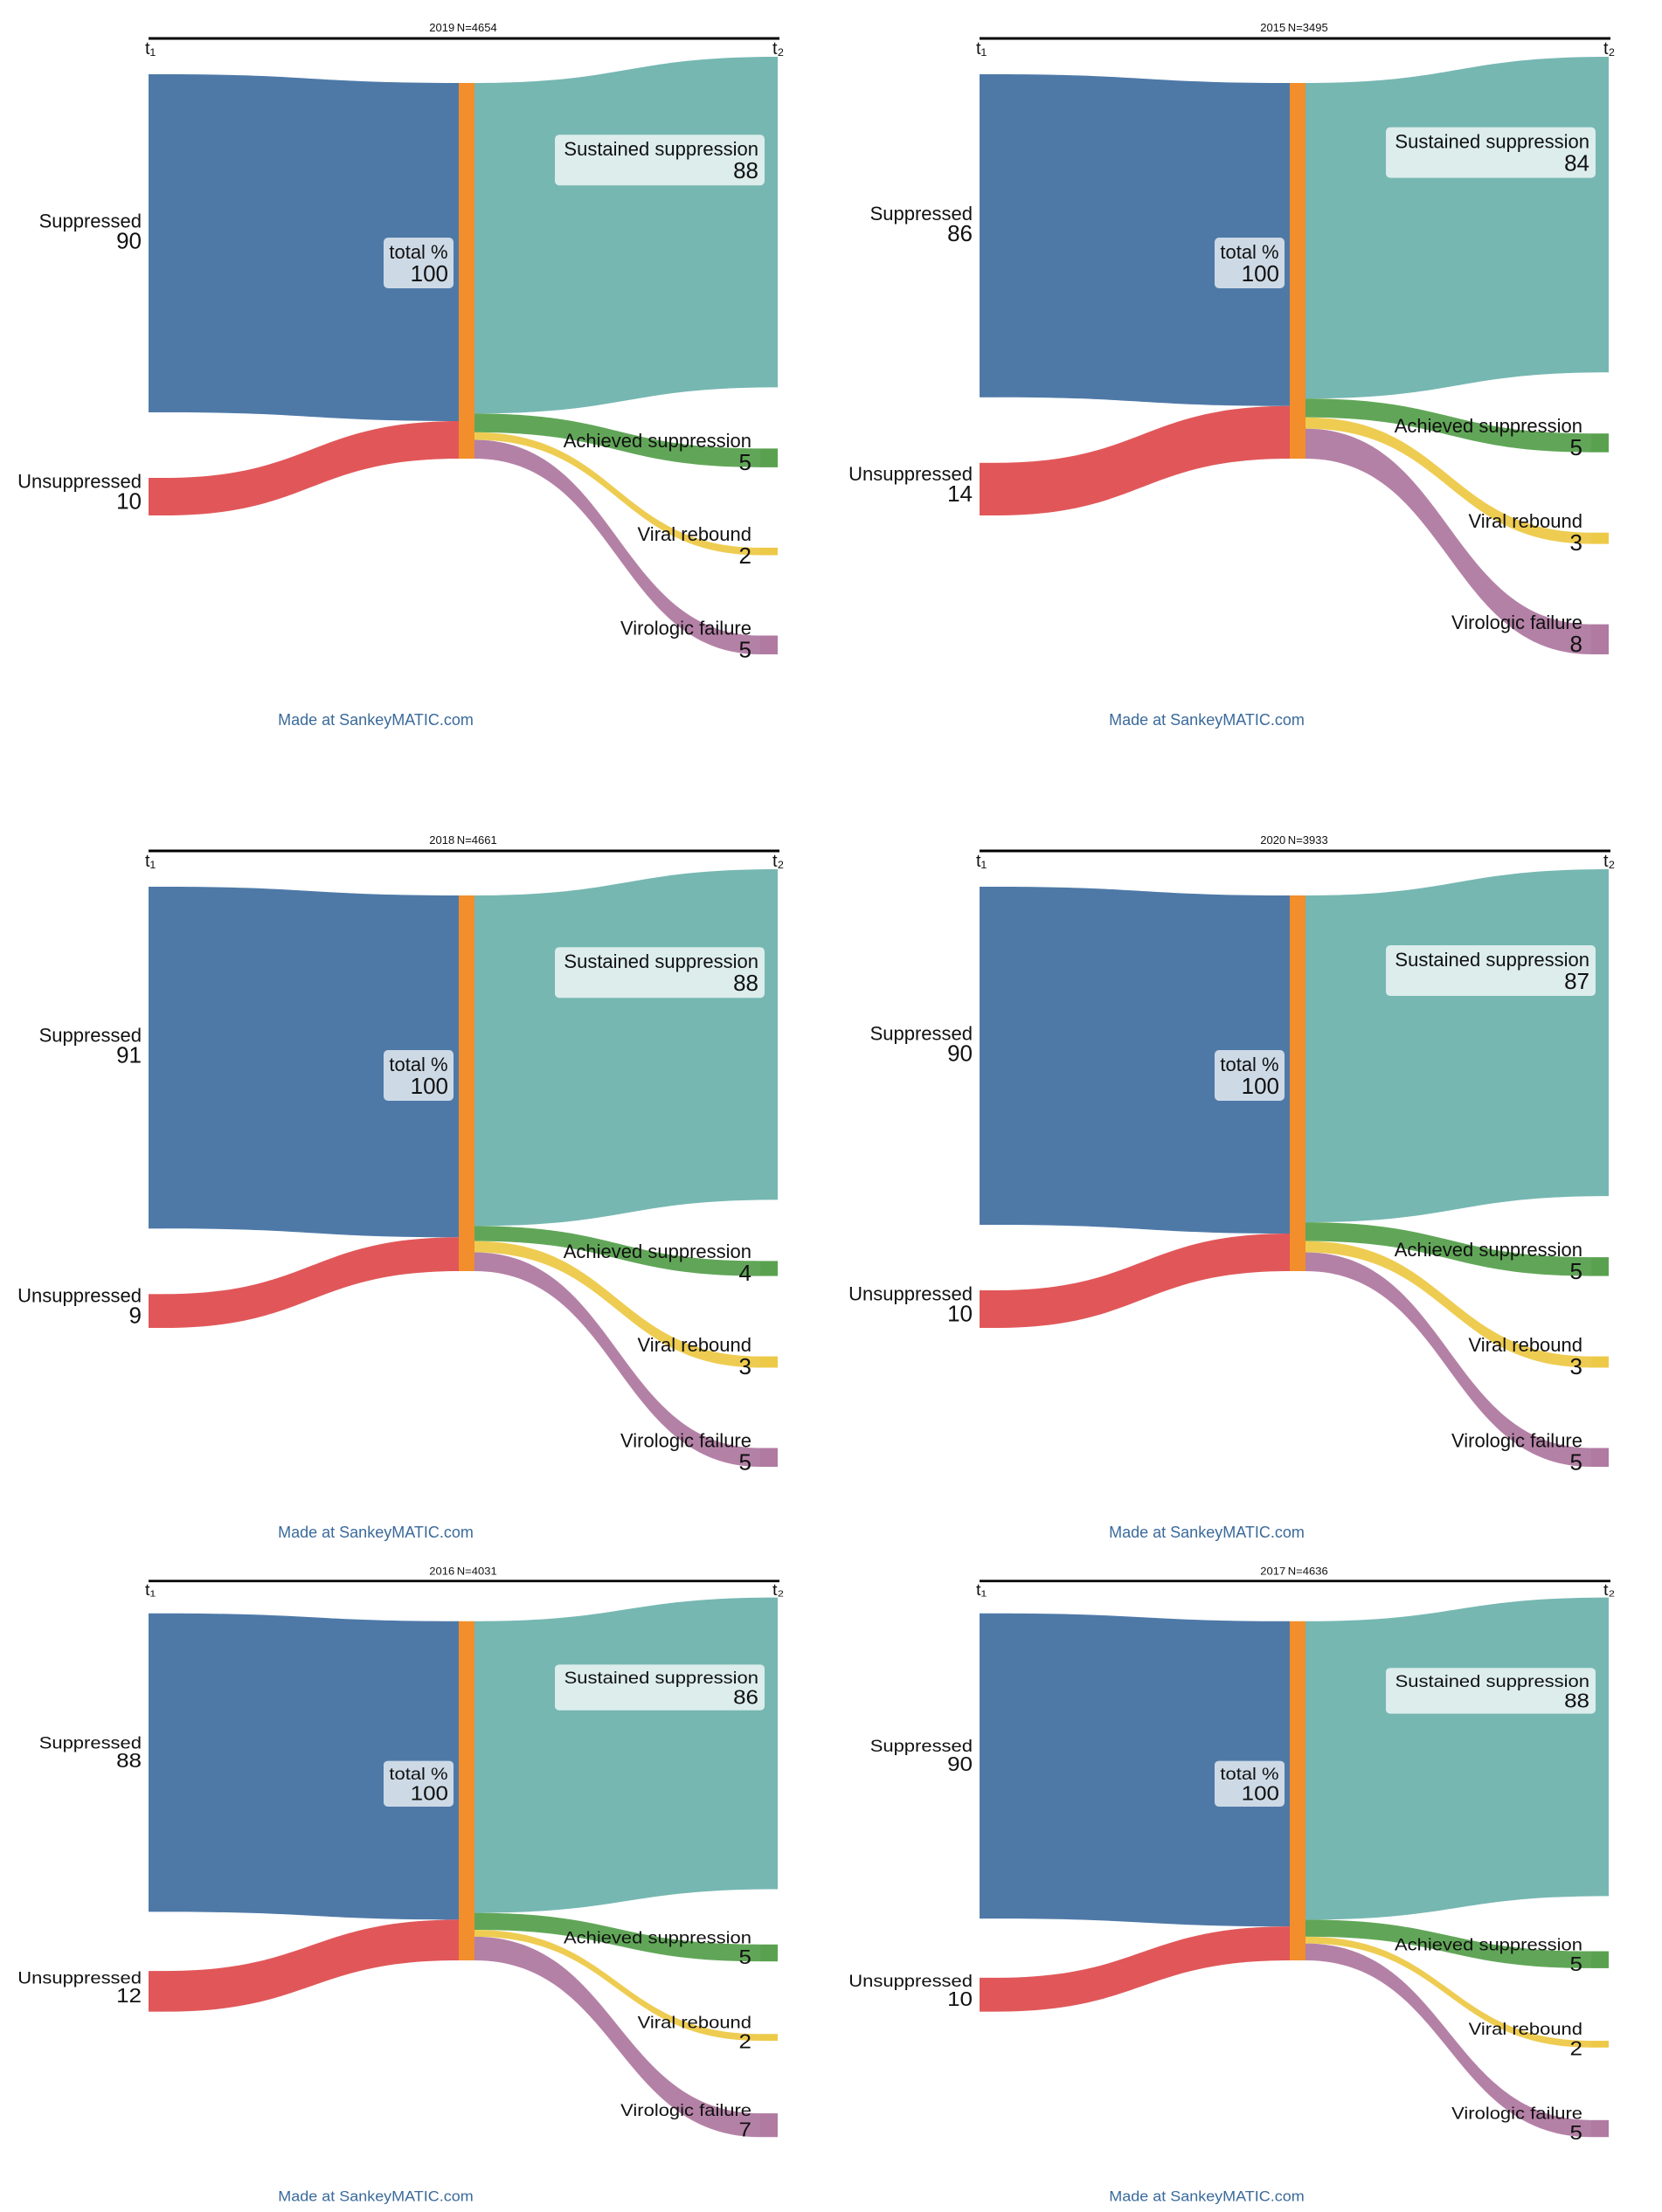  Describe the element at coordinates (1293, 840) in the screenshot. I see `panel-title: 2020 N=3933` at that location.